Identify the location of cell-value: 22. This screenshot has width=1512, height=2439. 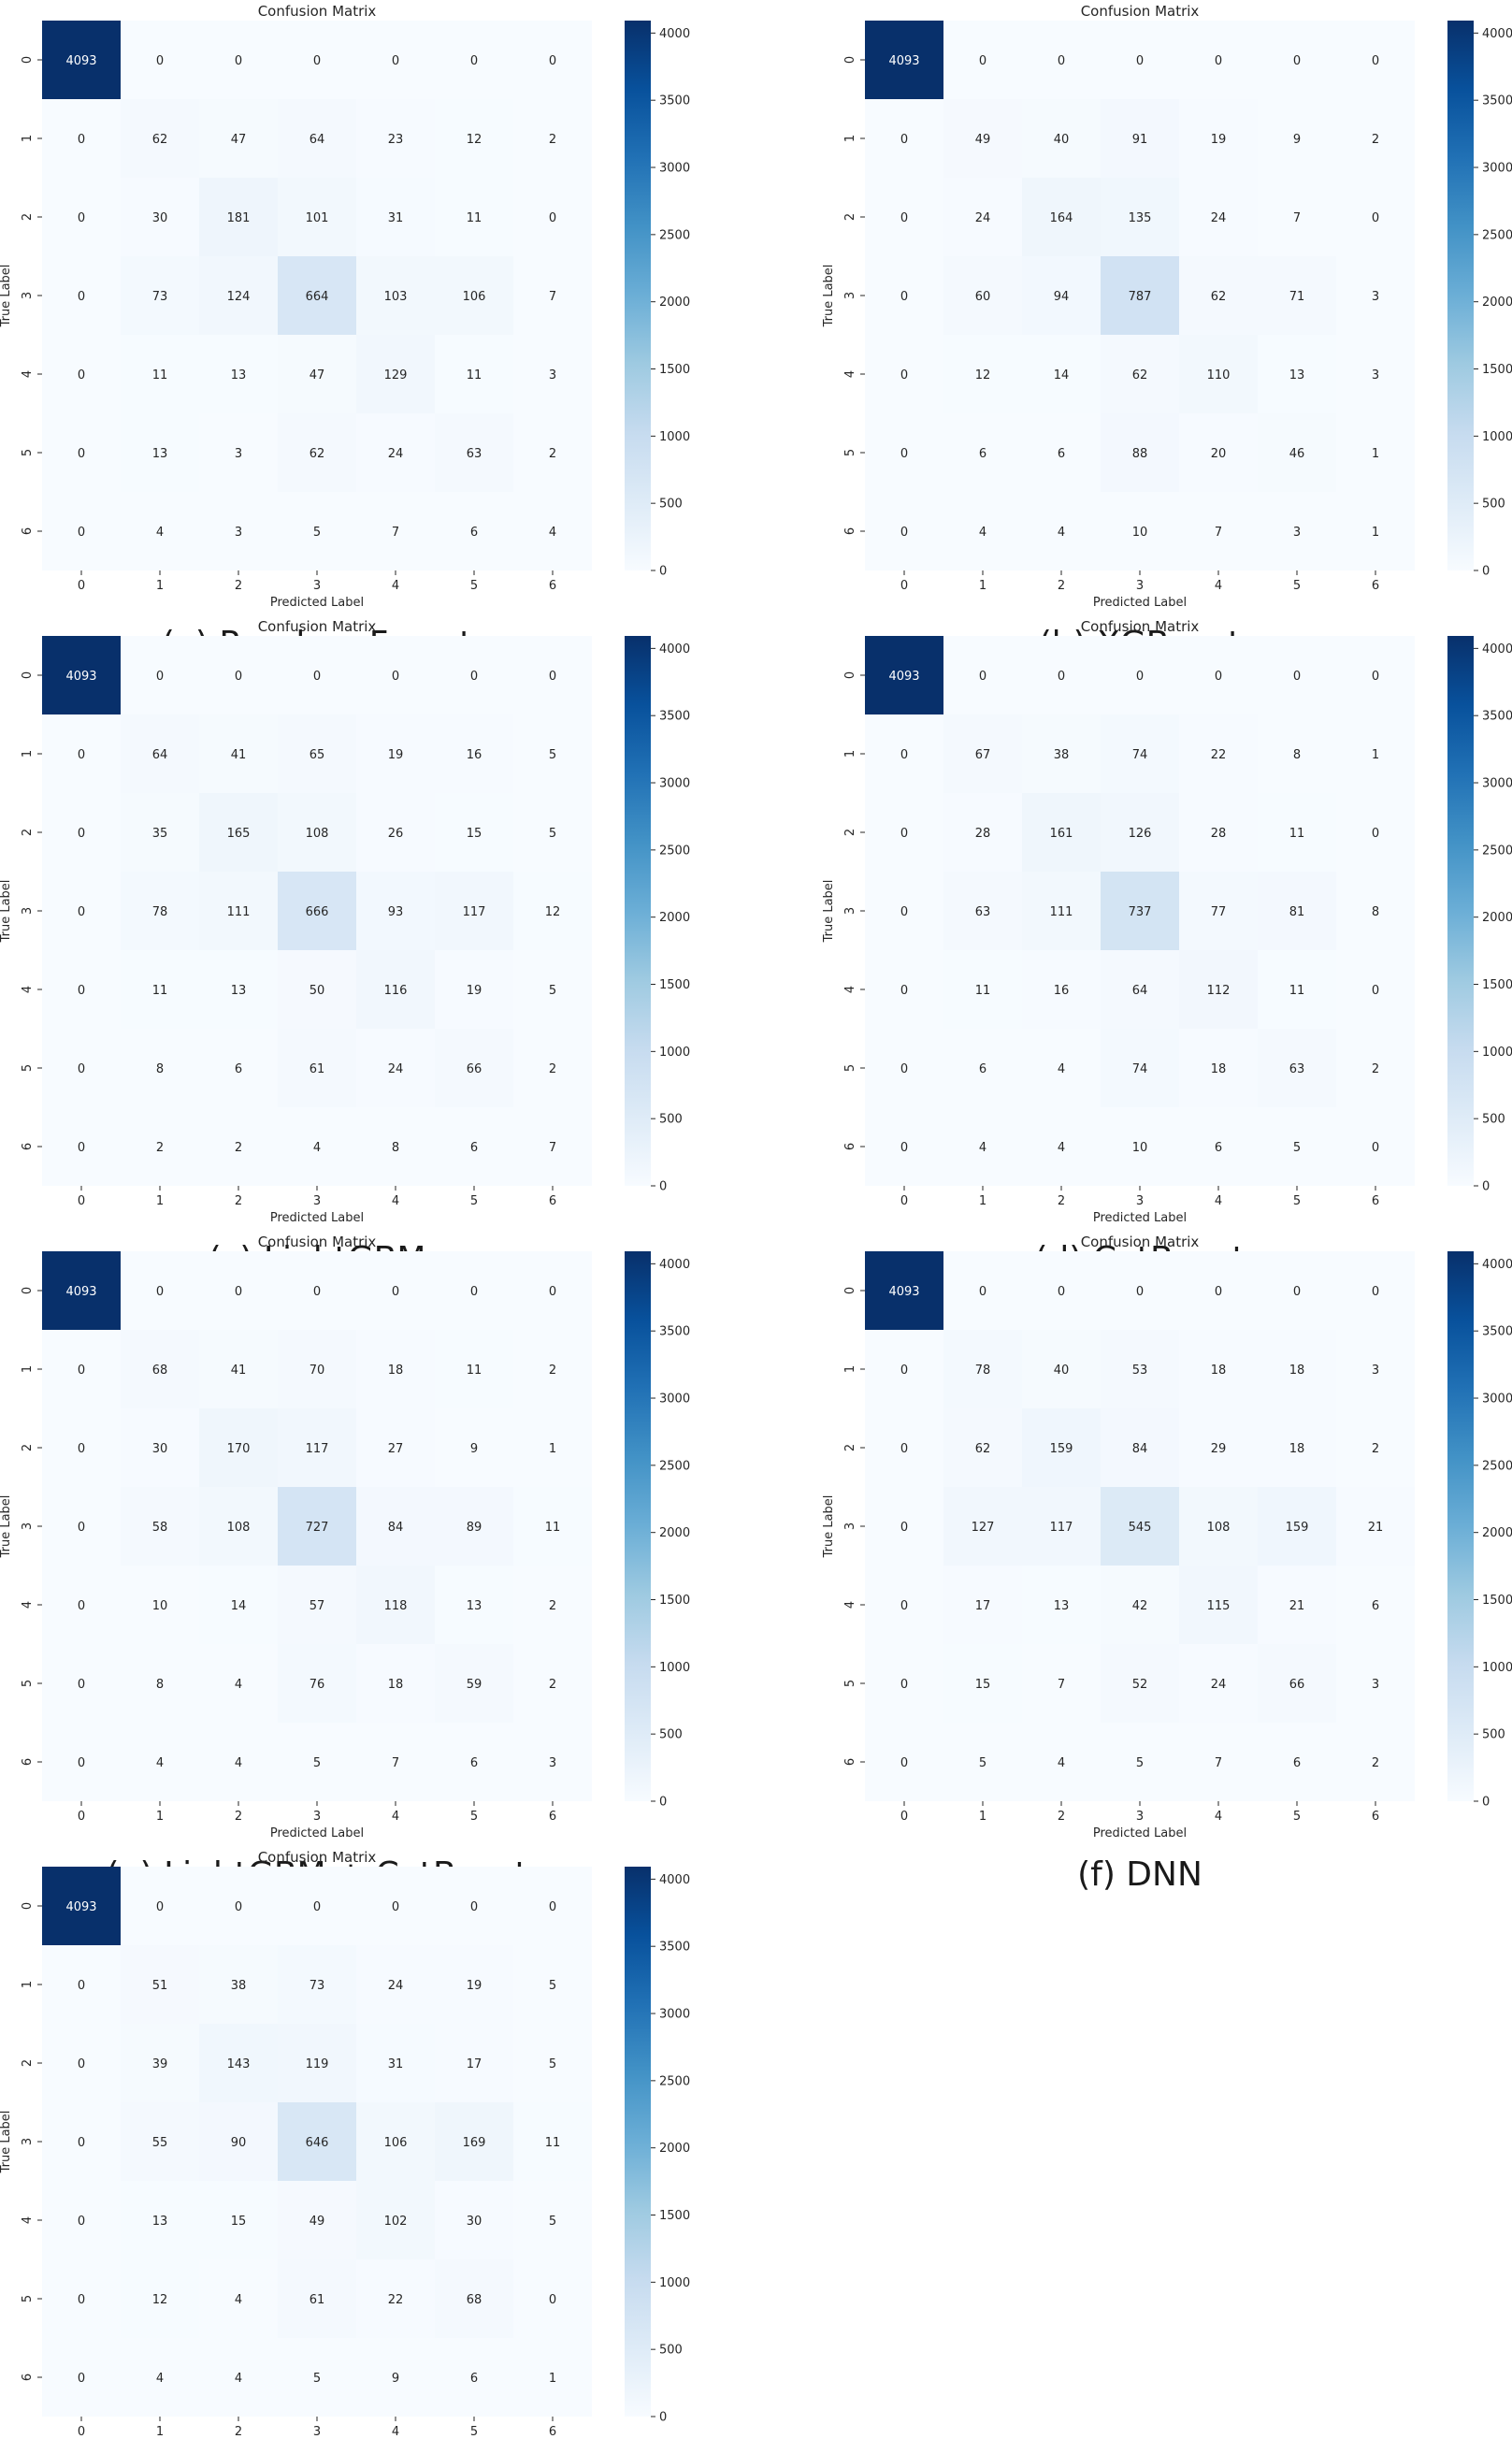
(1219, 755).